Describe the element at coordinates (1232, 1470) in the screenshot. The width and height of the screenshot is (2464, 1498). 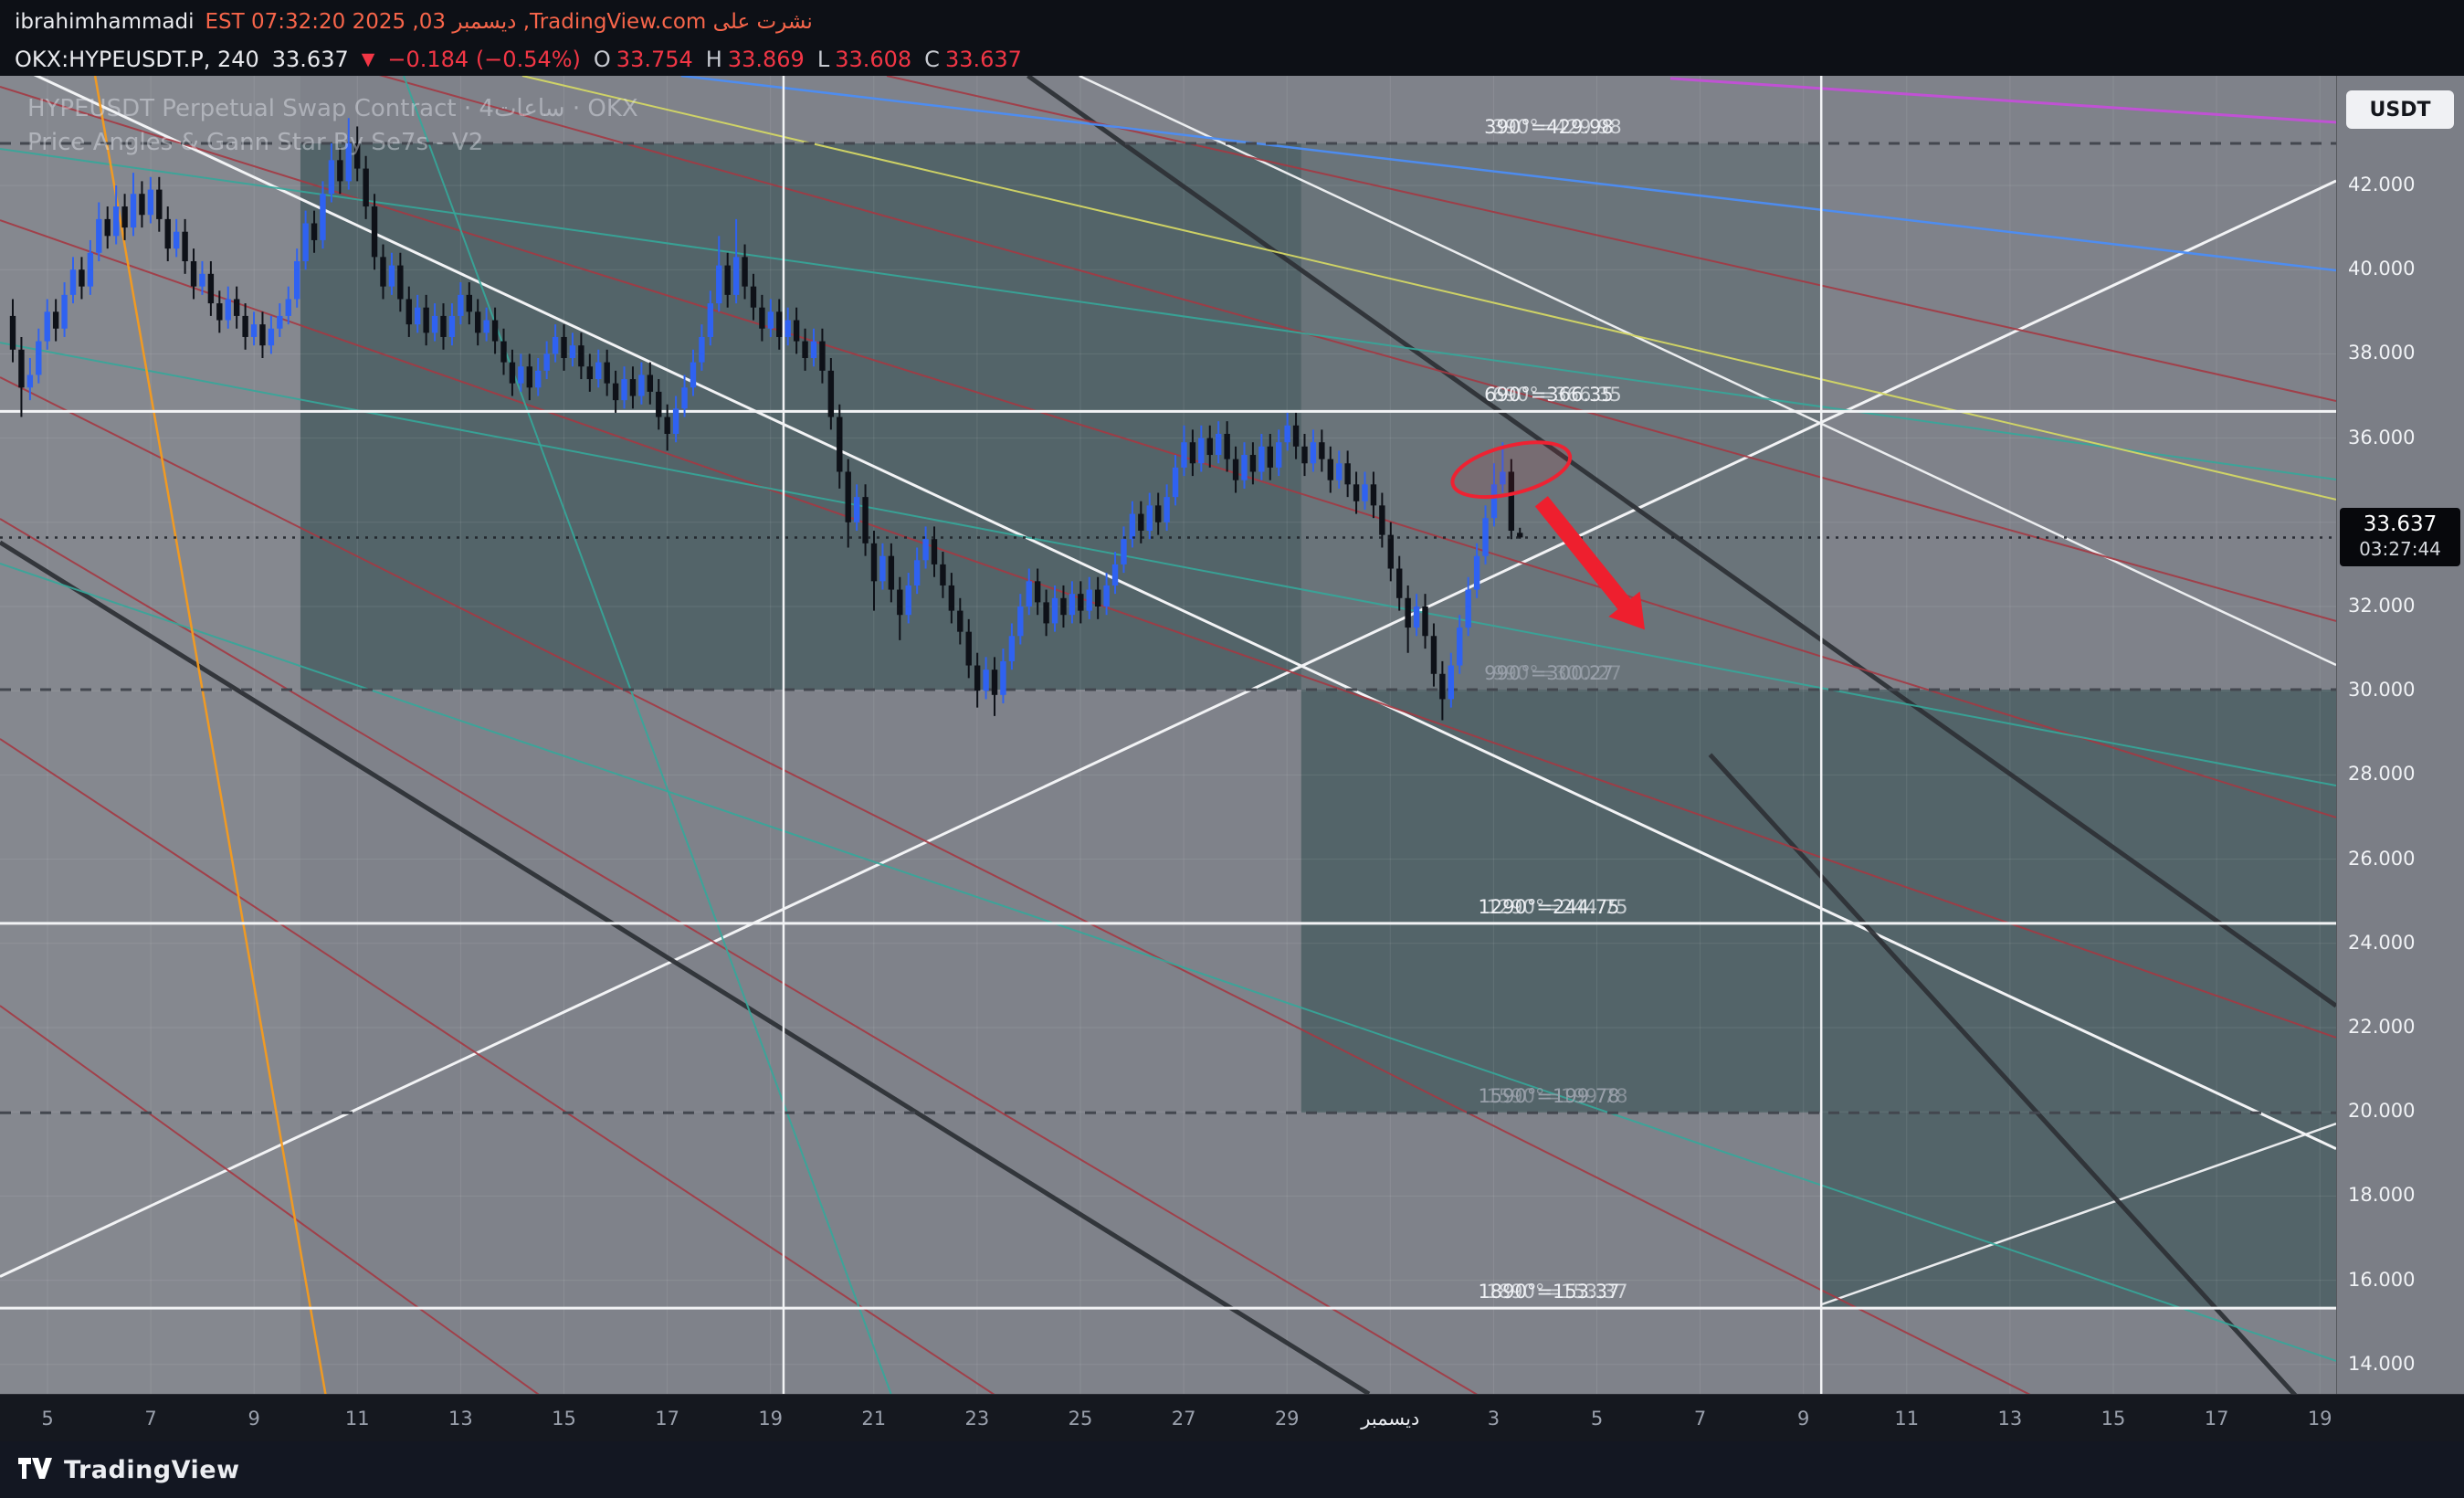
I see `bottom-toolbar: TradingView` at that location.